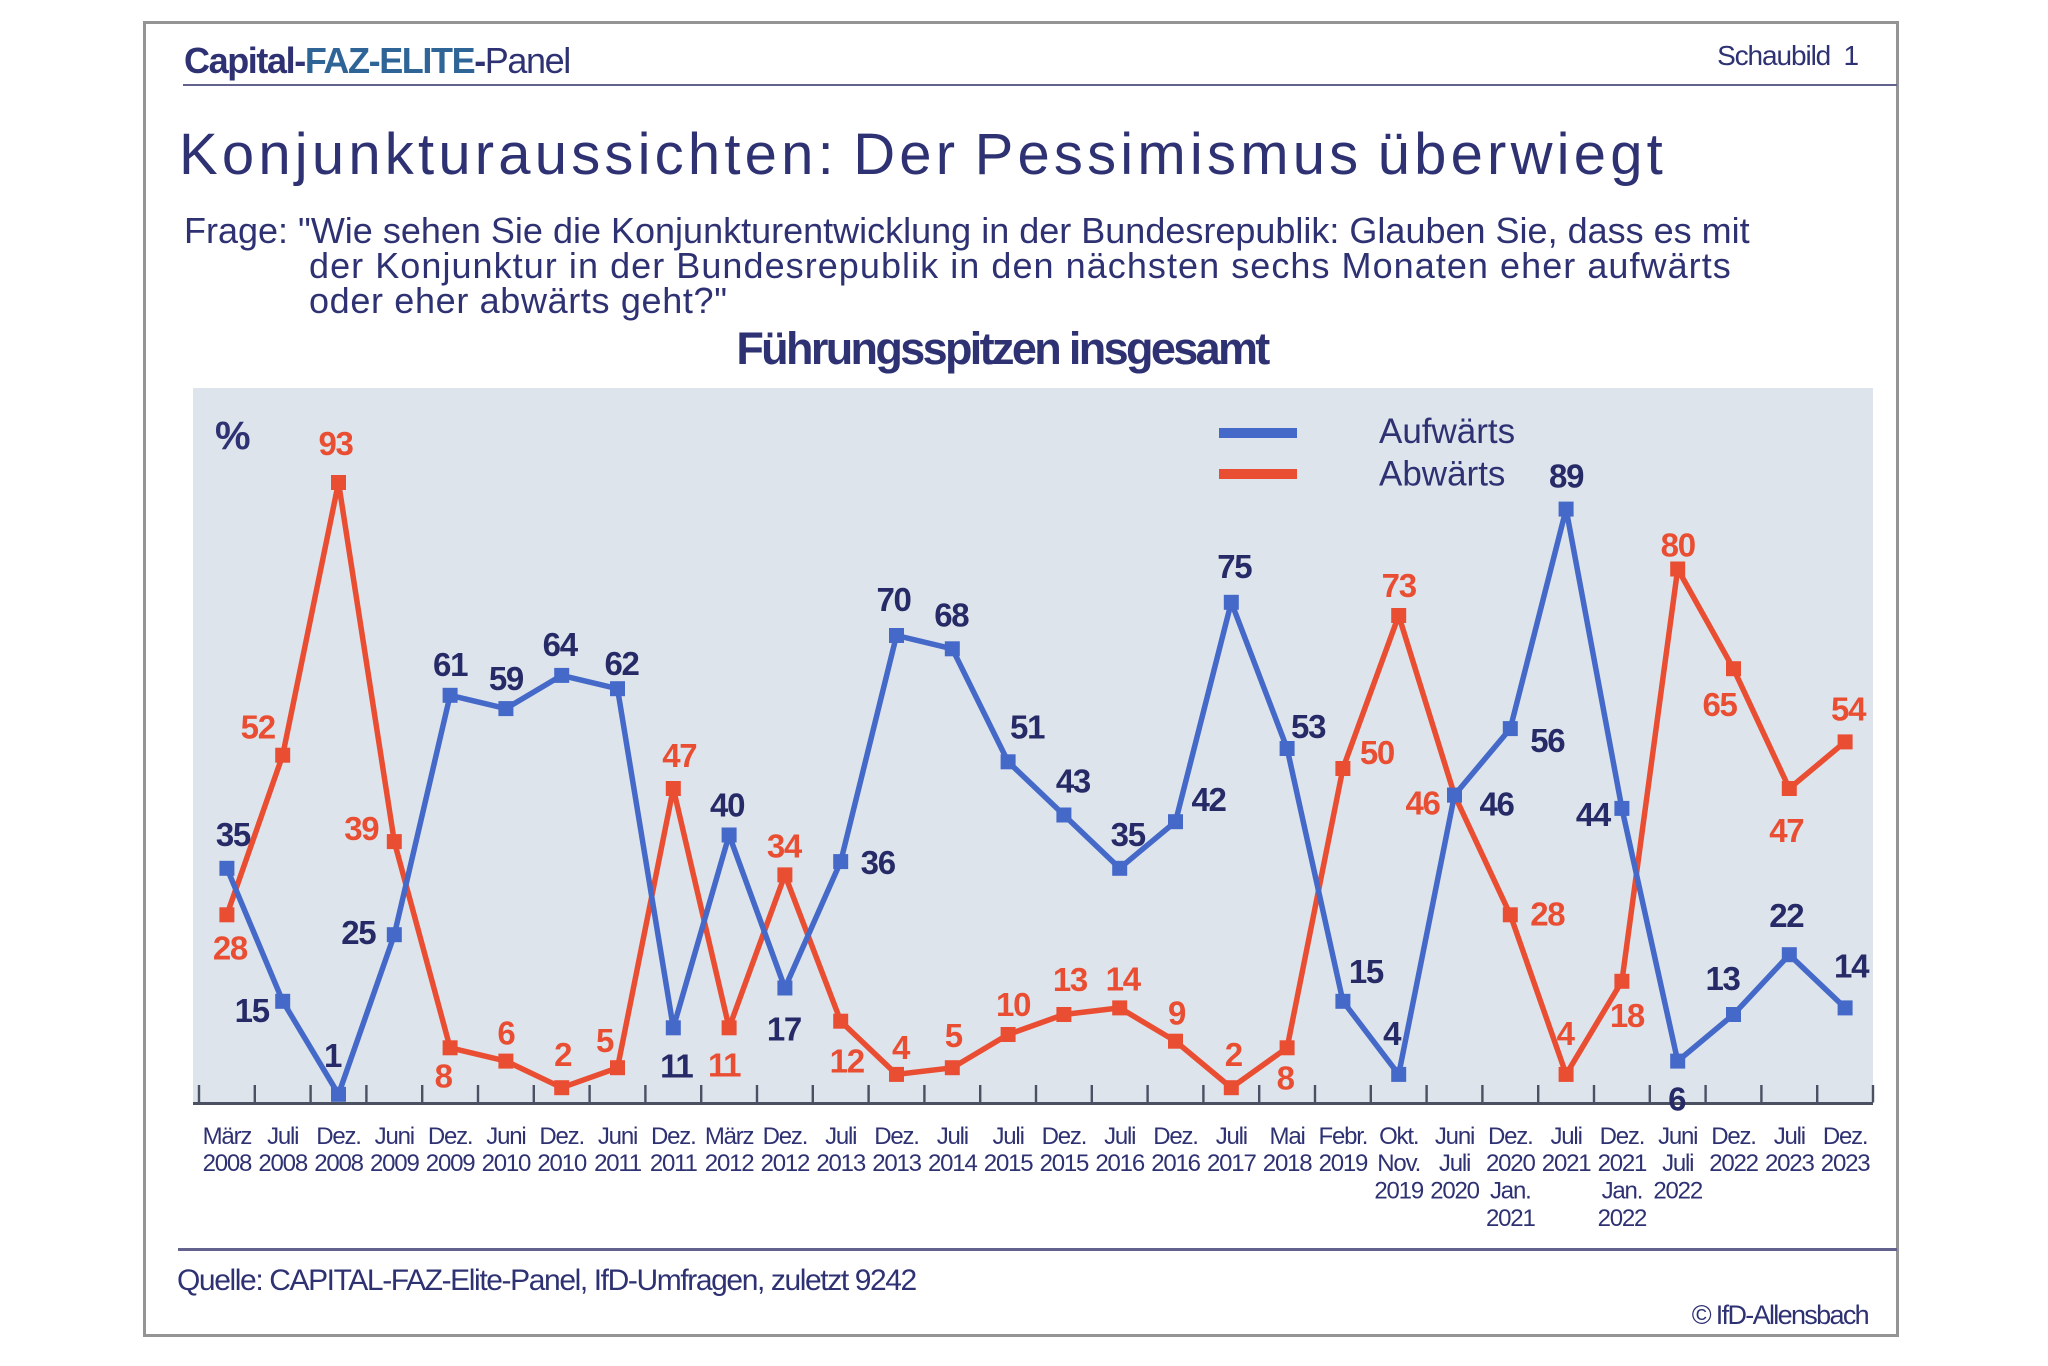 This screenshot has width=2048, height=1366. I want to click on svg-text: März, so click(227, 1136).